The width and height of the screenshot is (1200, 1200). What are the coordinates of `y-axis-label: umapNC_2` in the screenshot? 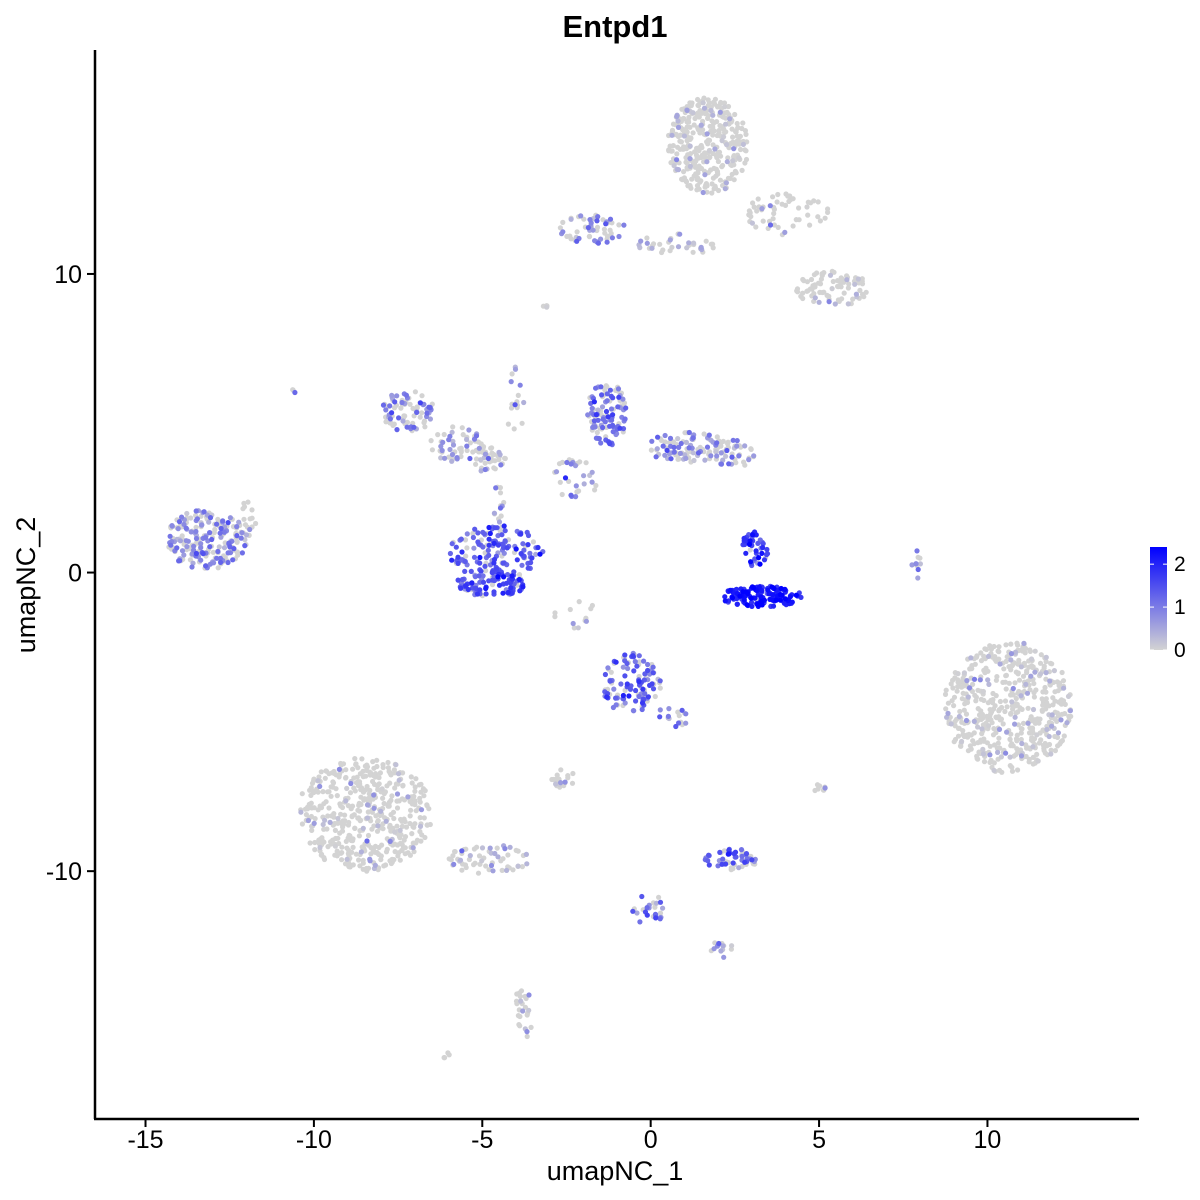 It's located at (26, 585).